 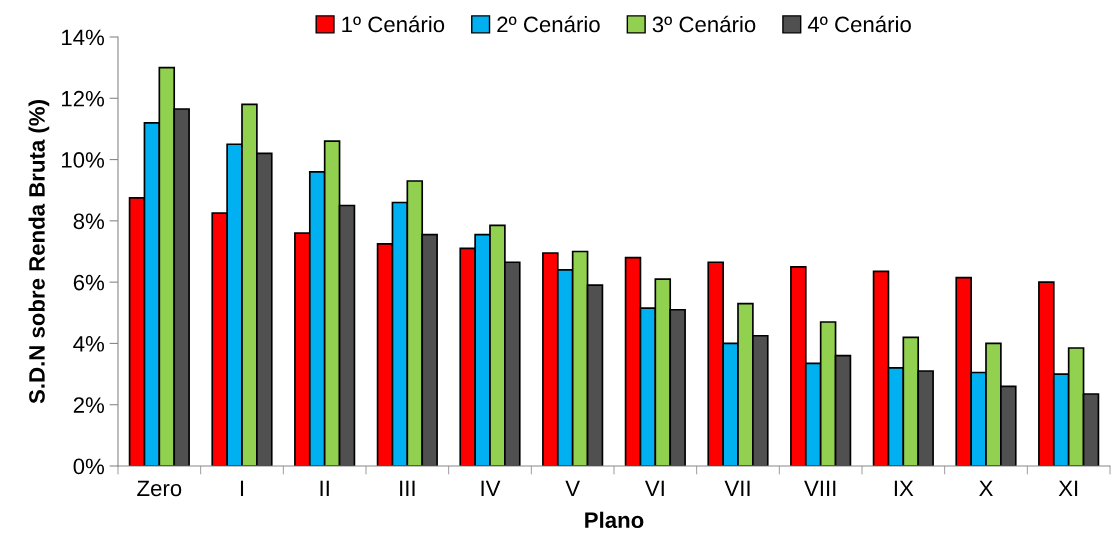 What do you see at coordinates (986, 488) in the screenshot?
I see `x-tick-label: X` at bounding box center [986, 488].